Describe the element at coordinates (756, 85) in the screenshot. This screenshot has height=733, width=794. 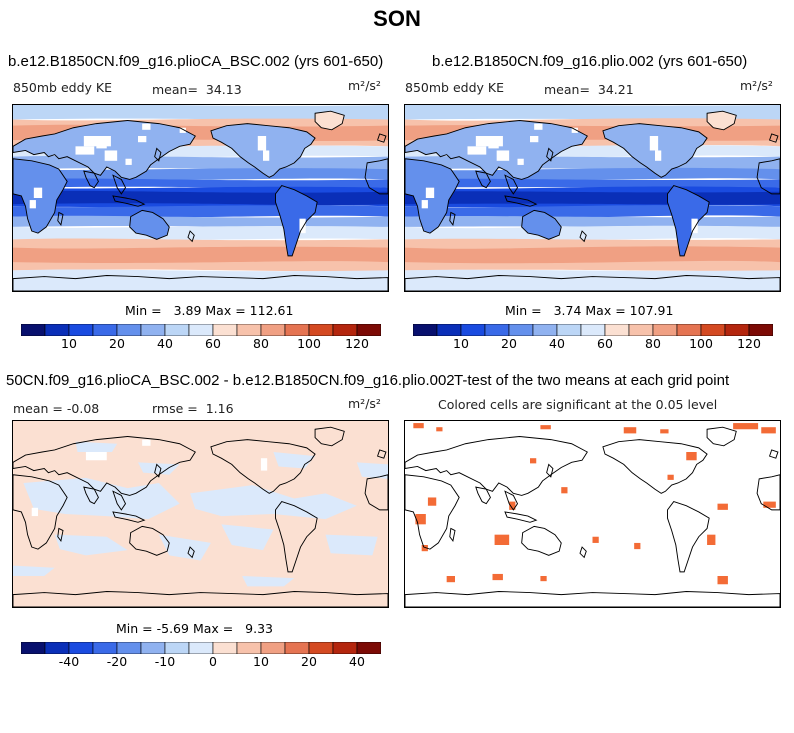
I see `panel-2-units: m²/s²` at that location.